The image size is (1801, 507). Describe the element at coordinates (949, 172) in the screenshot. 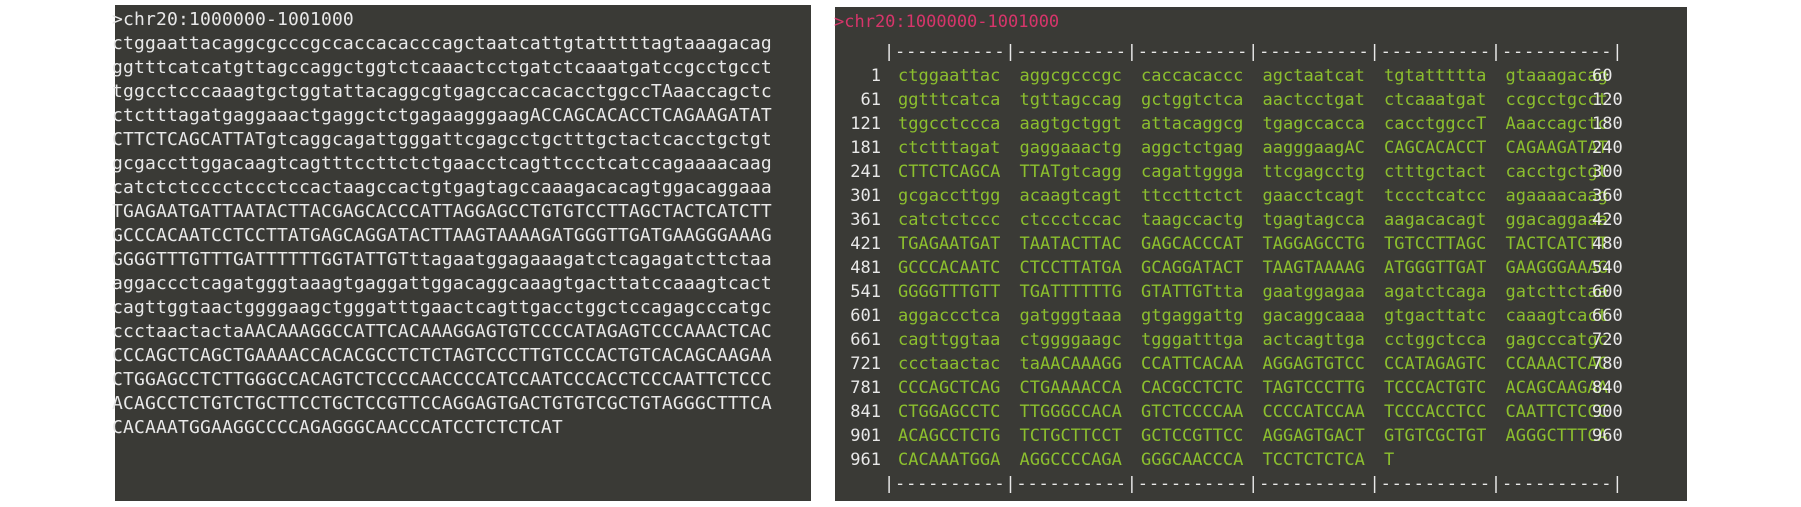

I see `sequence-block: CTTCTCAGCA` at that location.